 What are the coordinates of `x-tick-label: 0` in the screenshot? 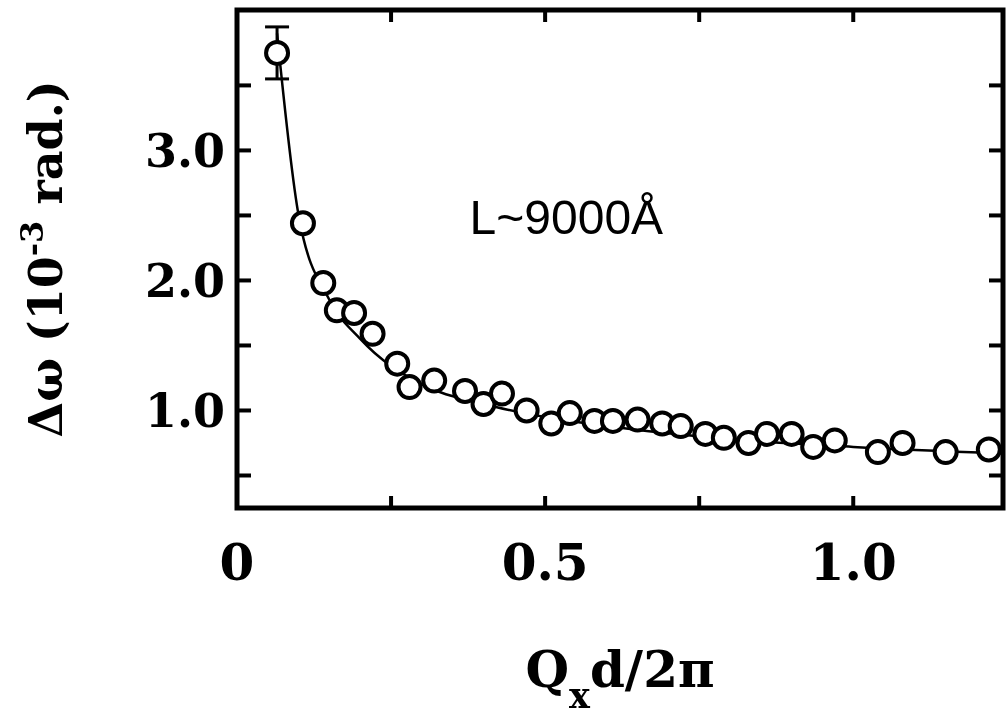 It's located at (237, 562).